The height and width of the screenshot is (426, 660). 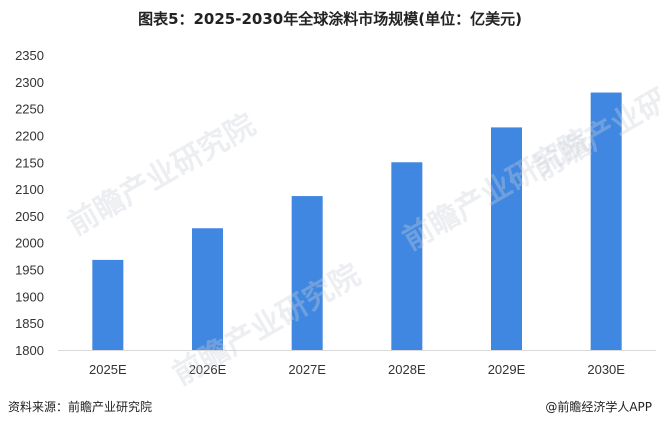 What do you see at coordinates (407, 369) in the screenshot?
I see `x-tick-label: 2028E` at bounding box center [407, 369].